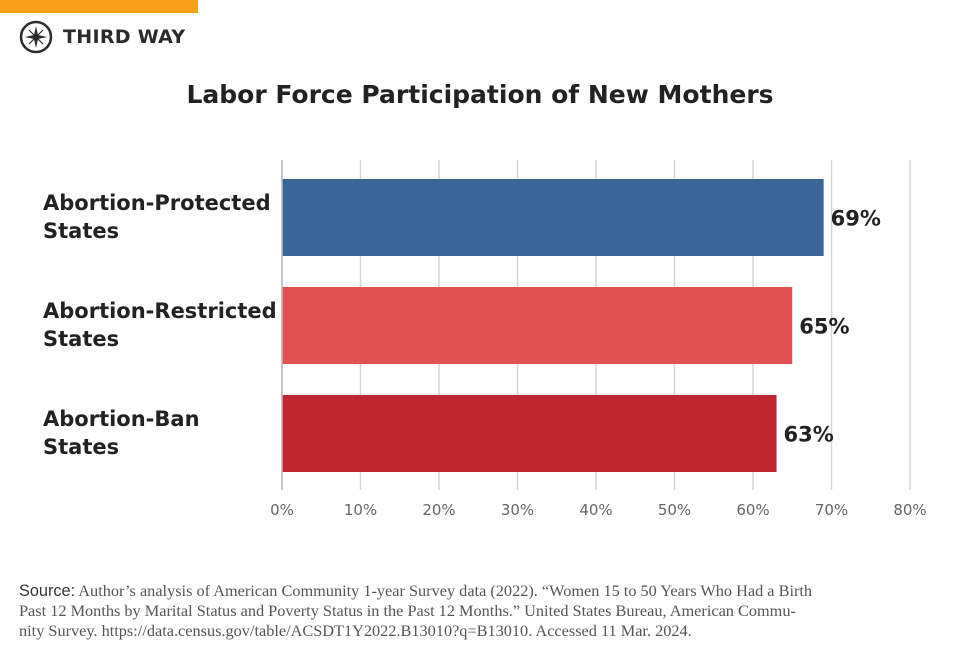 This screenshot has height=654, width=960. I want to click on category-label: Abortion-Restricted States, so click(160, 325).